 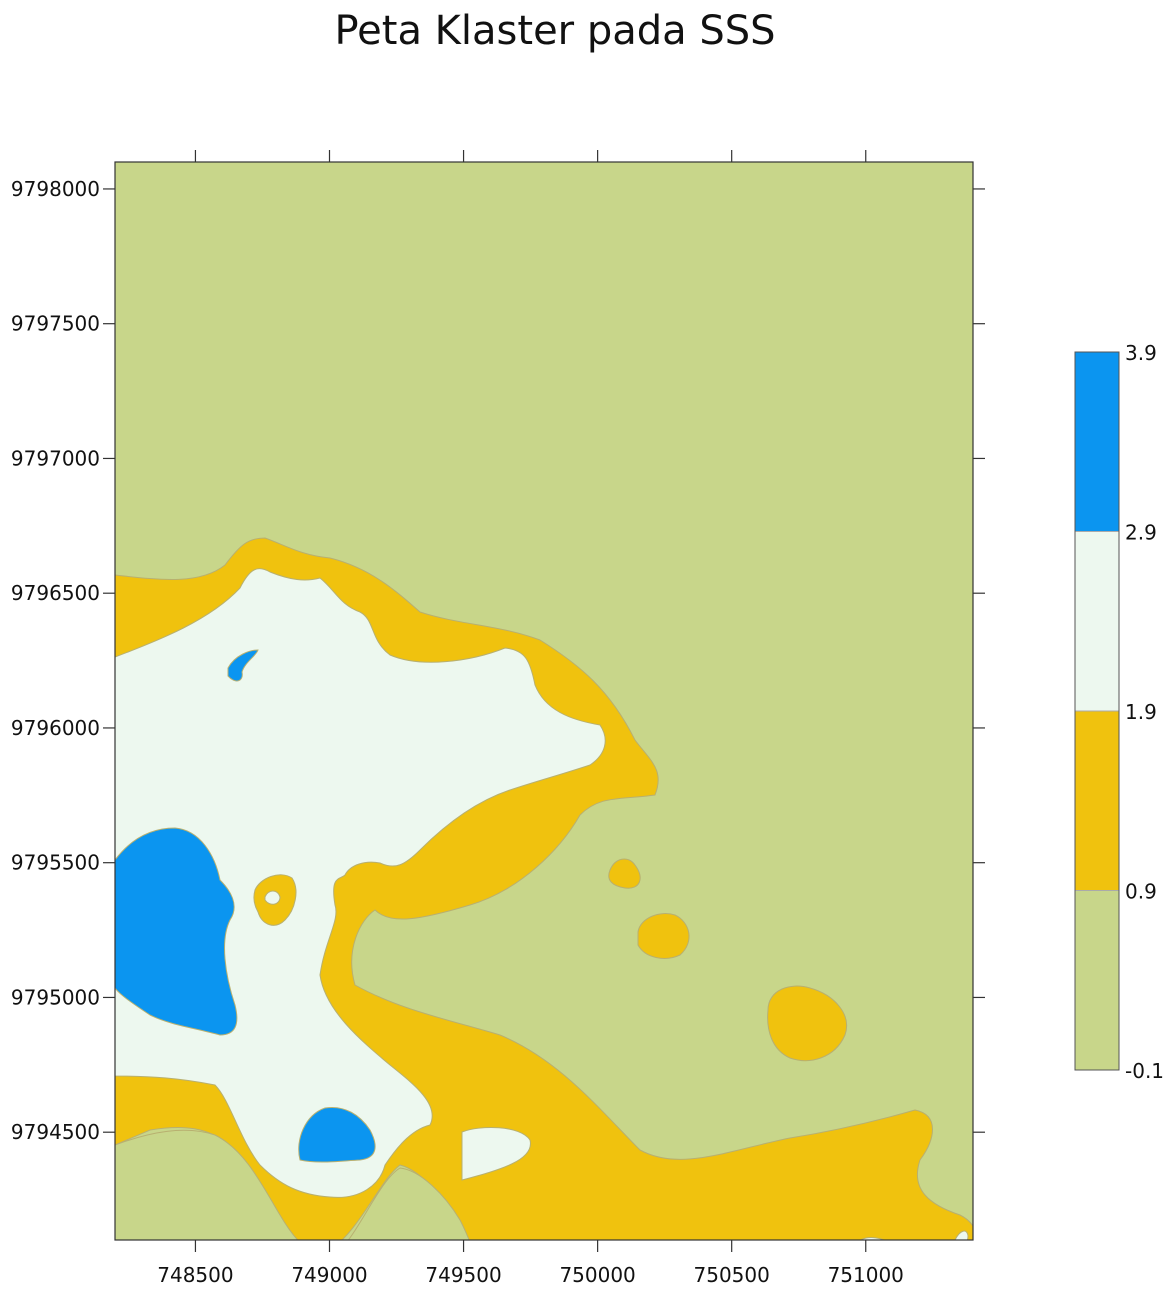 I want to click on y-tick-label-4: 9796500, so click(x=55, y=593).